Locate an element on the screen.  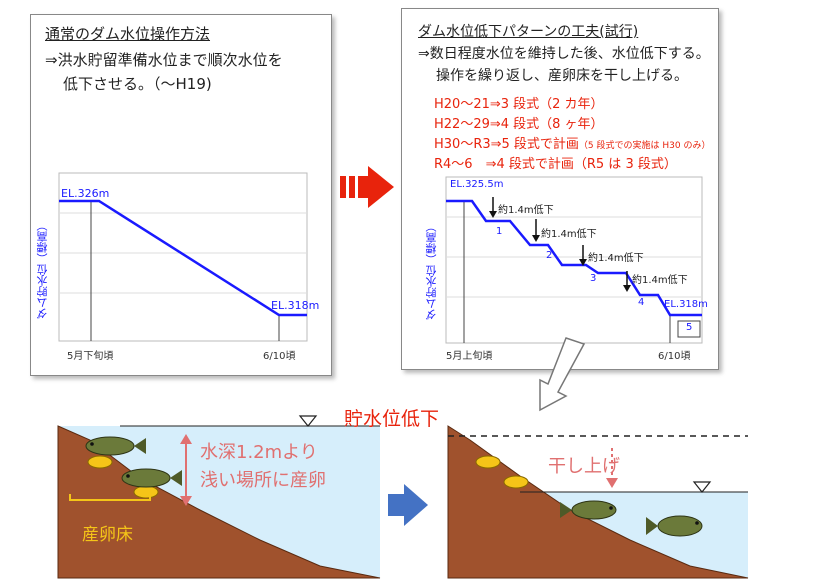
red-arrow-icon is located at coordinates (367, 187).